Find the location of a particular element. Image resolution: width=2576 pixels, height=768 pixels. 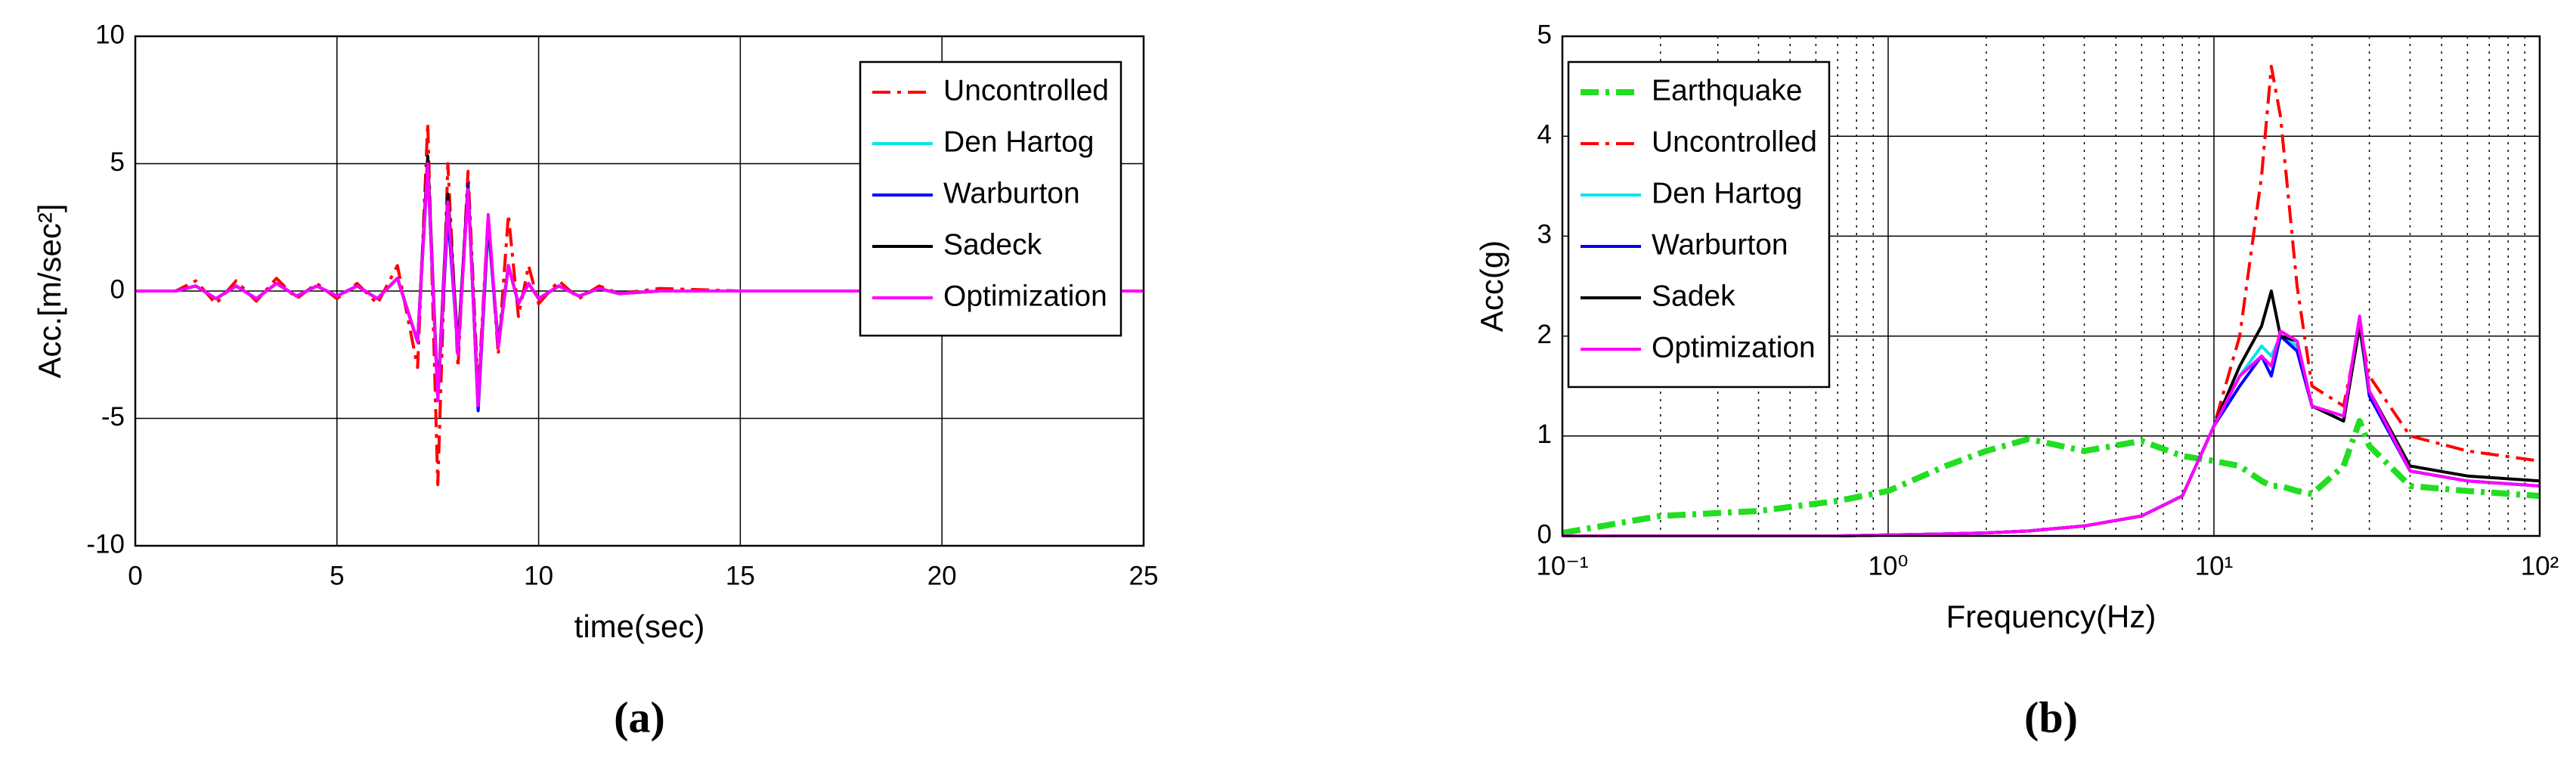

y-tick-label: 10 is located at coordinates (110, 34).